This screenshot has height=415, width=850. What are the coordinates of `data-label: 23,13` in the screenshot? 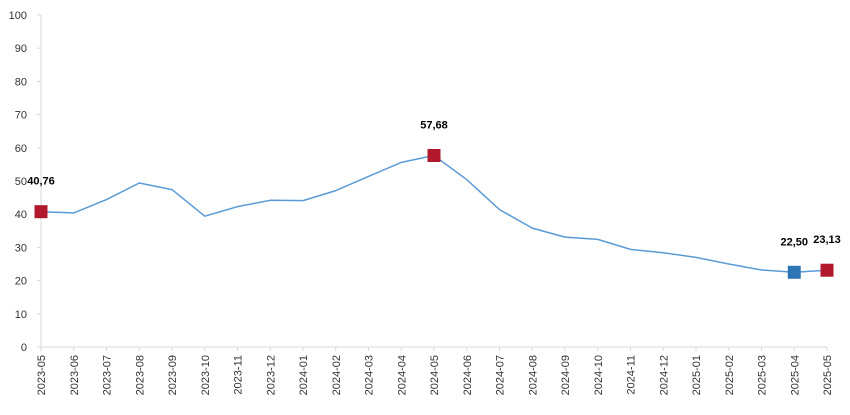 It's located at (827, 240).